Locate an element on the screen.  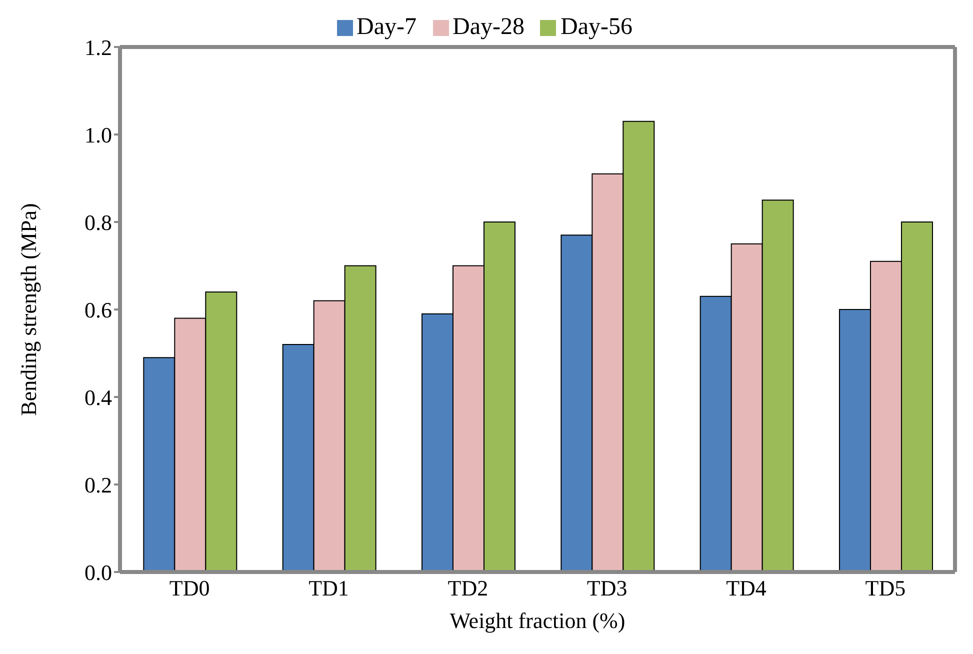
legend-label: Day-28 is located at coordinates (488, 27).